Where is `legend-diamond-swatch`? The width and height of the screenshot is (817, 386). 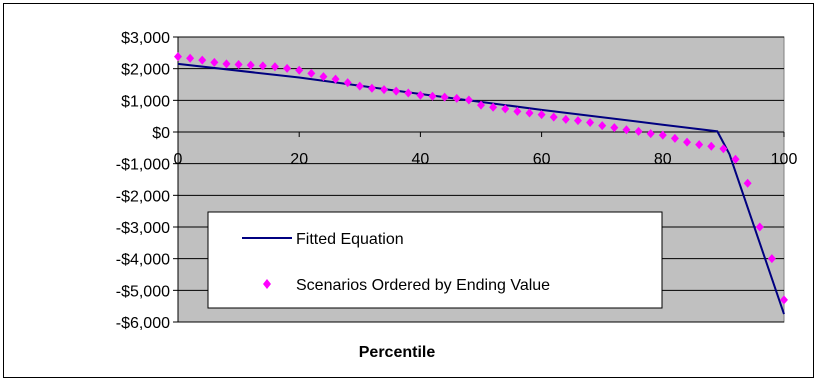
legend-diamond-swatch is located at coordinates (267, 284).